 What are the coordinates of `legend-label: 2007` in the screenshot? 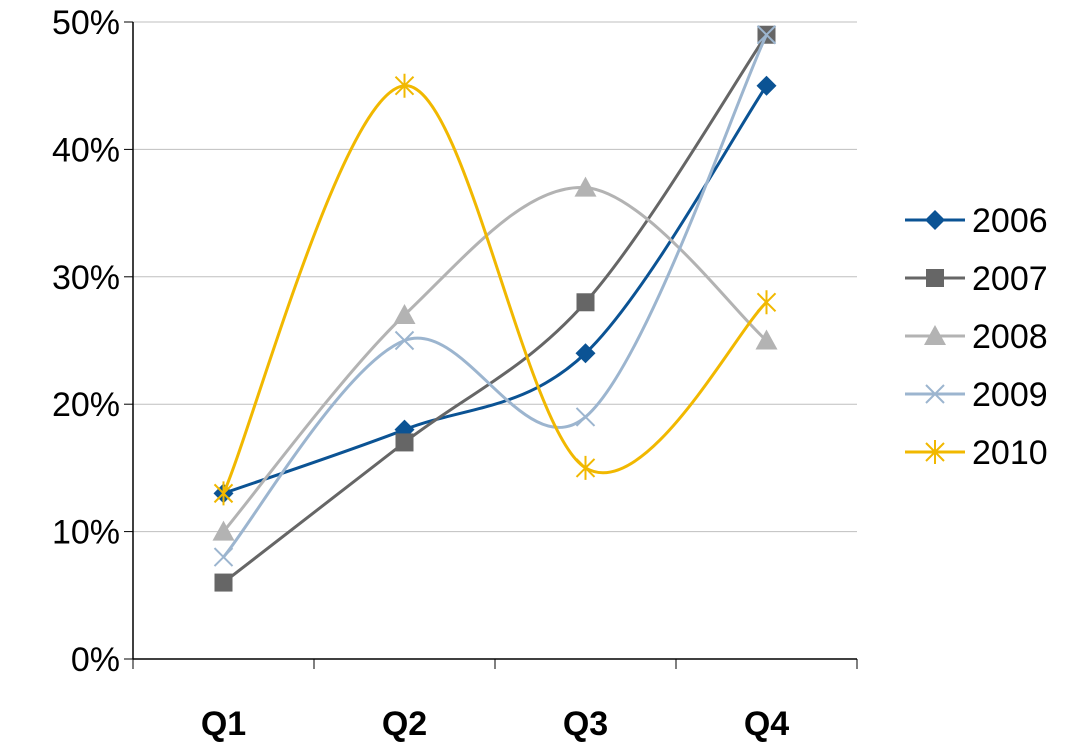 It's located at (1010, 279).